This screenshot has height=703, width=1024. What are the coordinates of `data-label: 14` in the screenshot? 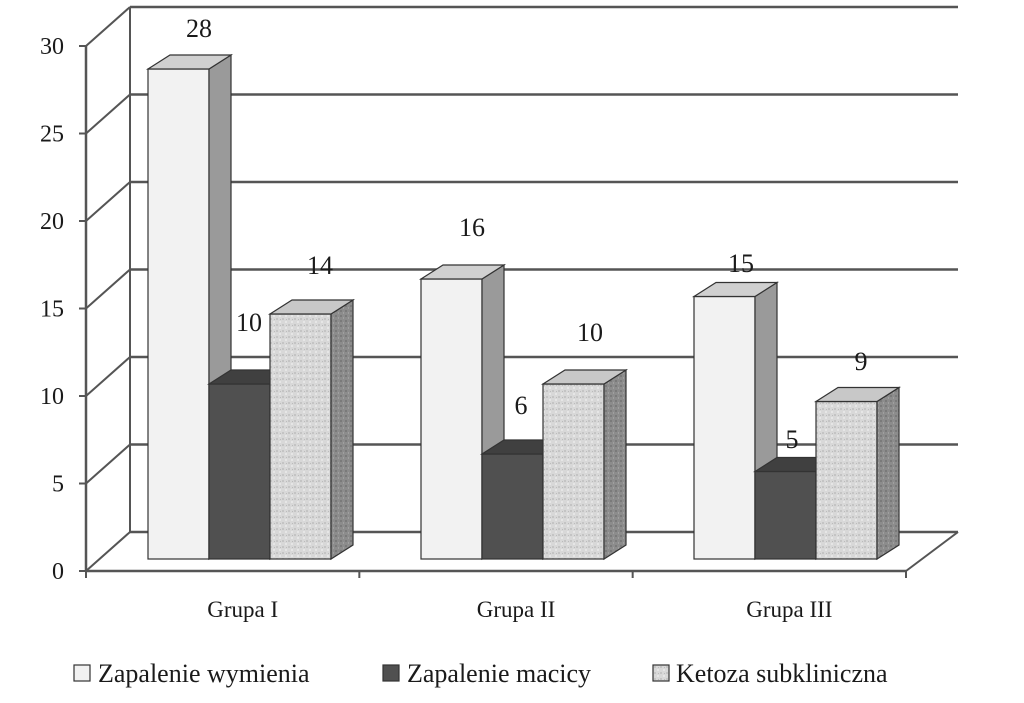 It's located at (320, 265).